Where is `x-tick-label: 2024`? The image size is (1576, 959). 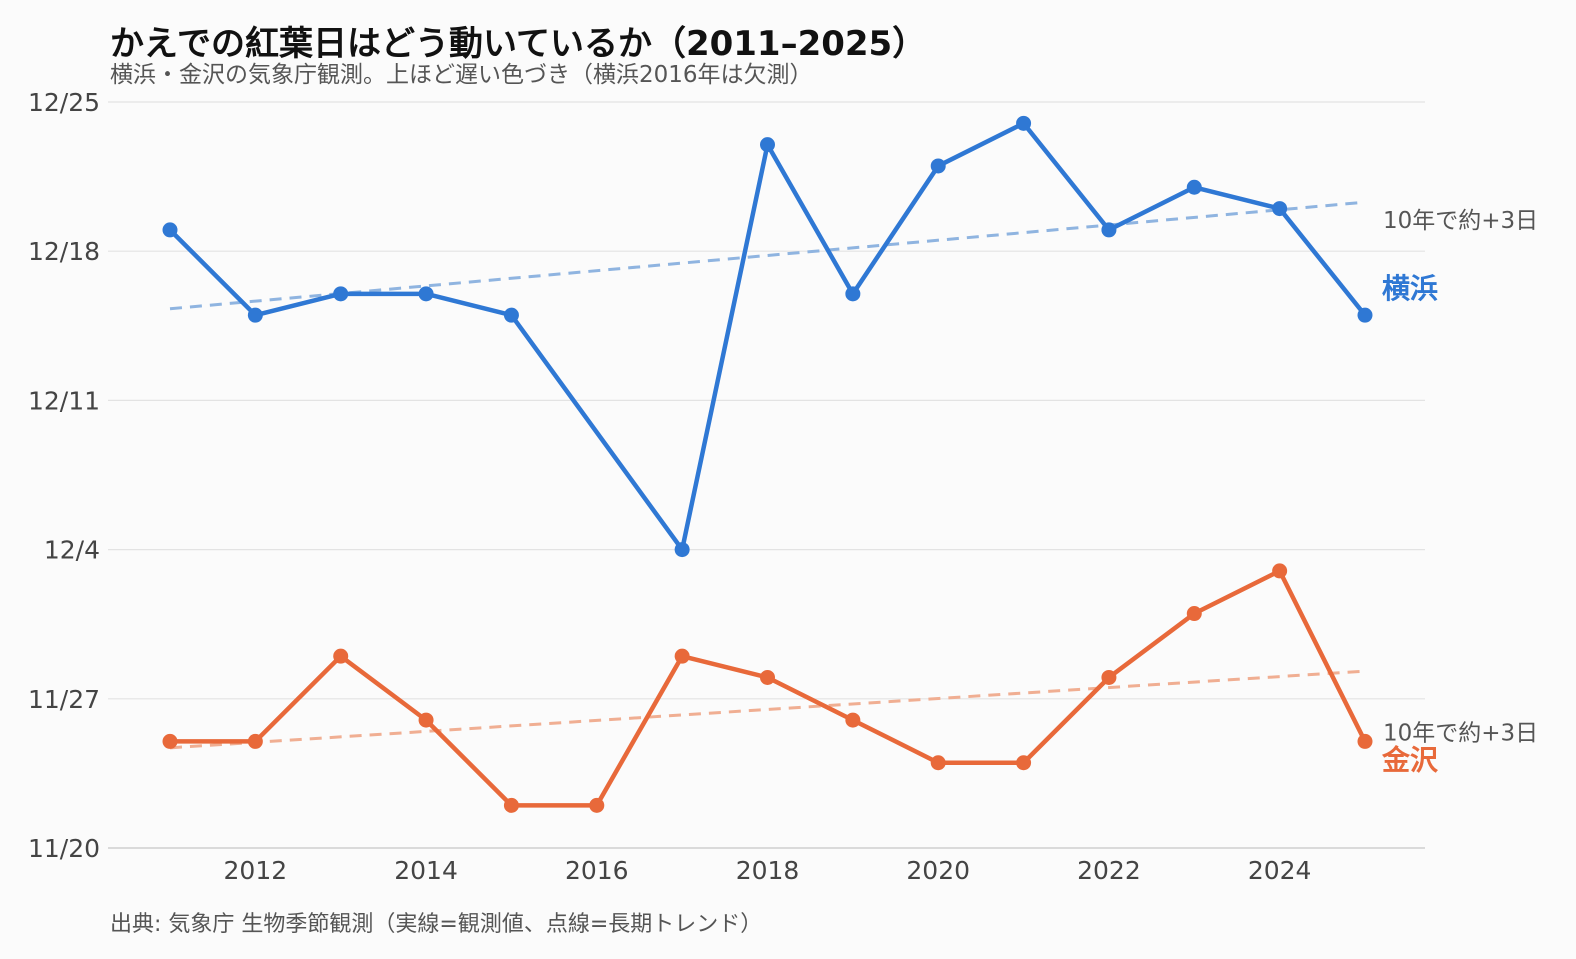 x-tick-label: 2024 is located at coordinates (1280, 870).